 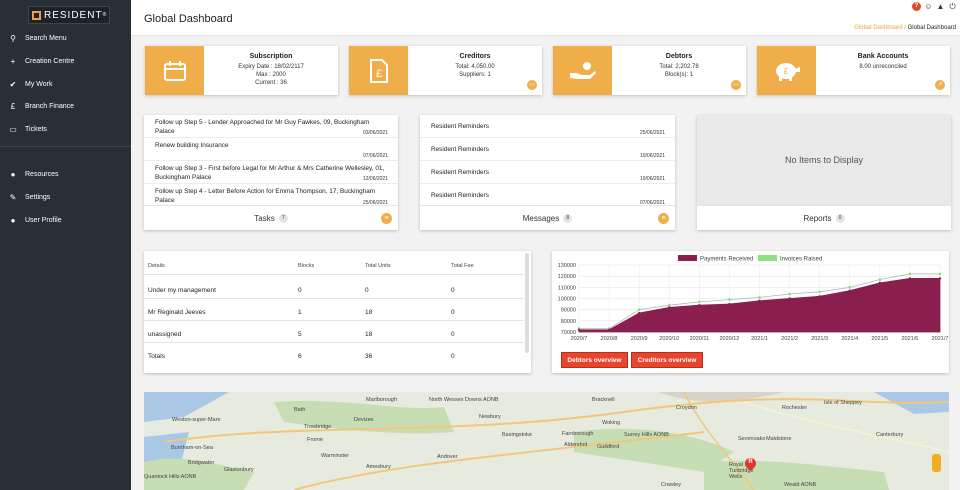 What do you see at coordinates (931, 28) in the screenshot?
I see `breadcrumb-current: Global Dashboard` at bounding box center [931, 28].